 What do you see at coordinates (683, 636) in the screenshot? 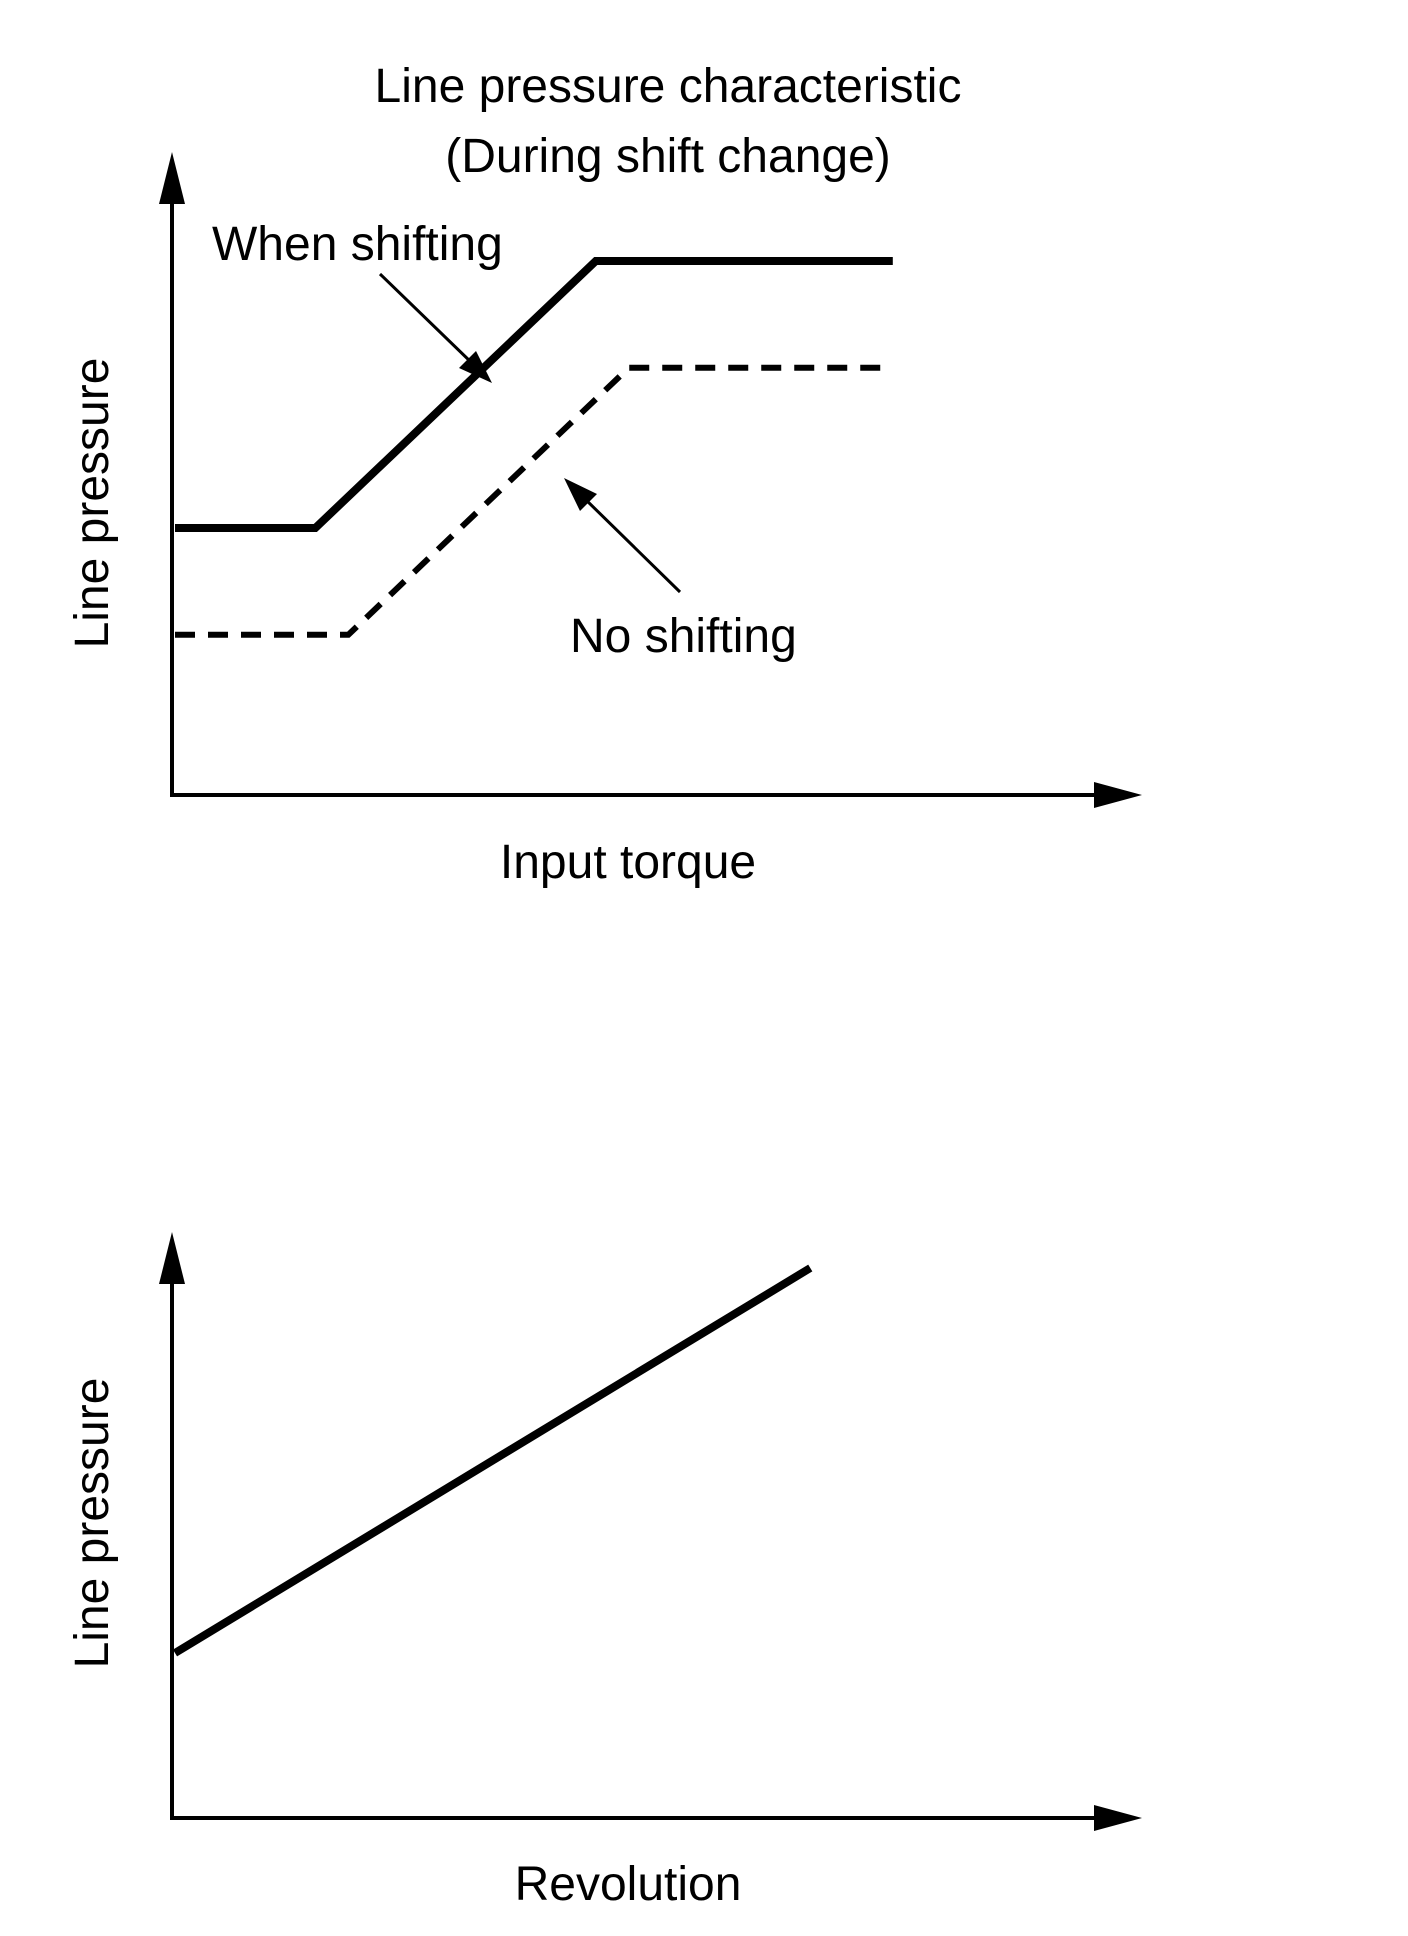
I see `series-label-no-shifting: No shifting` at bounding box center [683, 636].